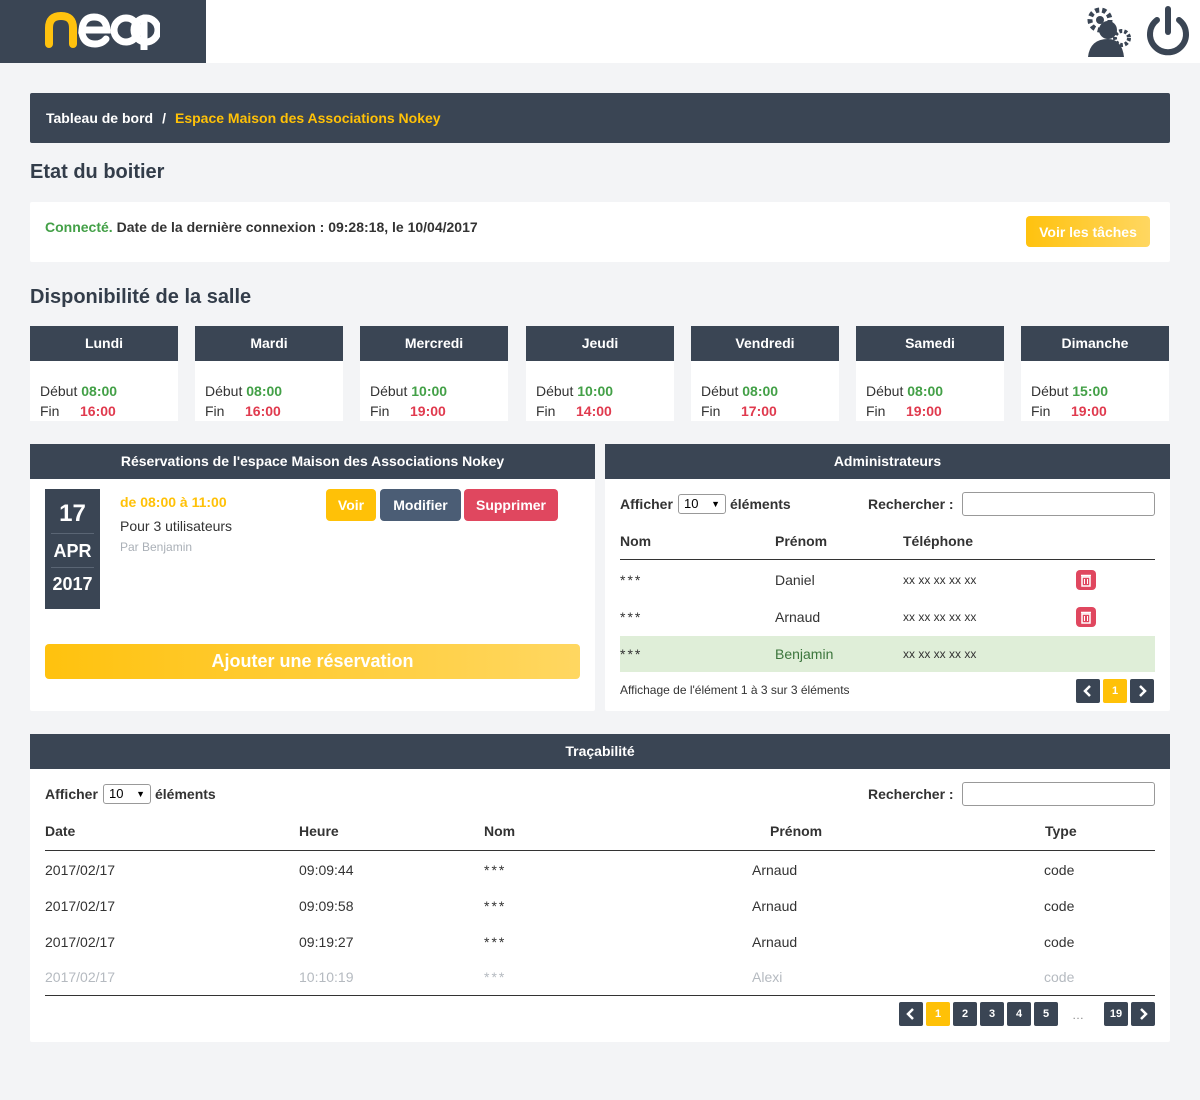 The height and width of the screenshot is (1100, 1200). What do you see at coordinates (1116, 1014) in the screenshot?
I see `last-page-button: 19` at bounding box center [1116, 1014].